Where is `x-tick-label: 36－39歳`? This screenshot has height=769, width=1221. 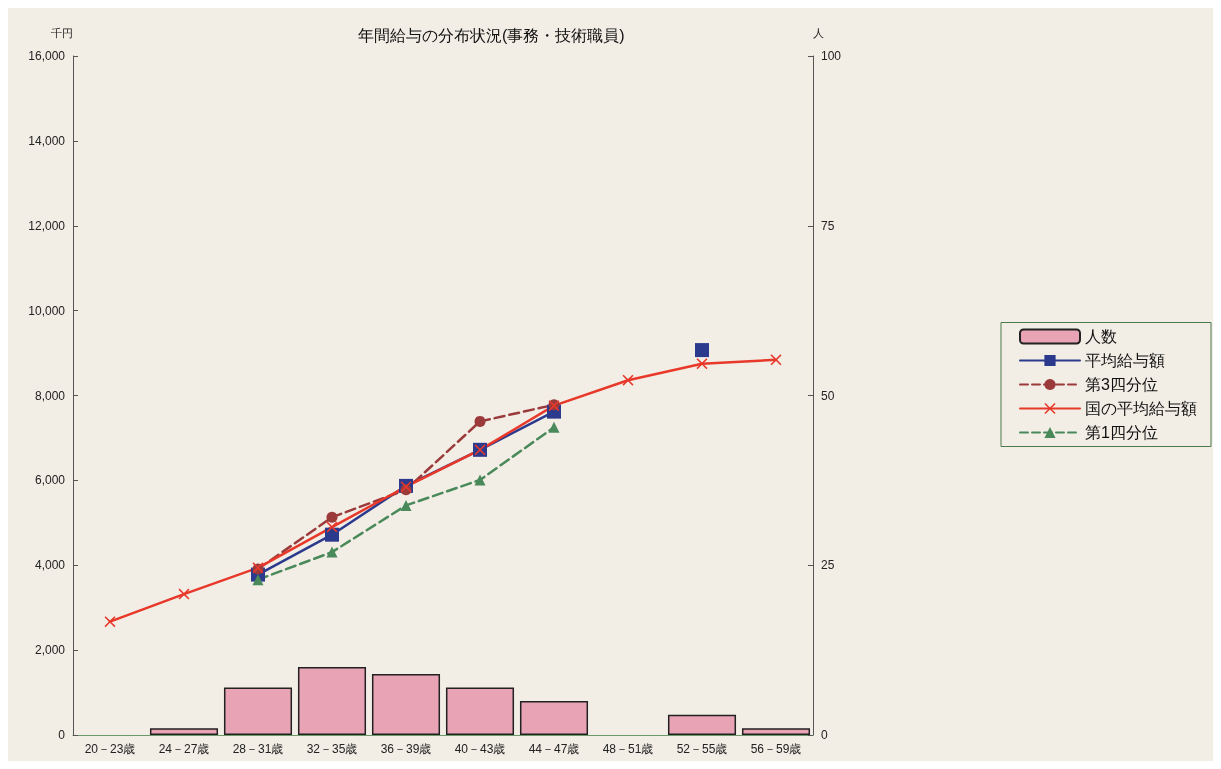
x-tick-label: 36－39歳 is located at coordinates (406, 749).